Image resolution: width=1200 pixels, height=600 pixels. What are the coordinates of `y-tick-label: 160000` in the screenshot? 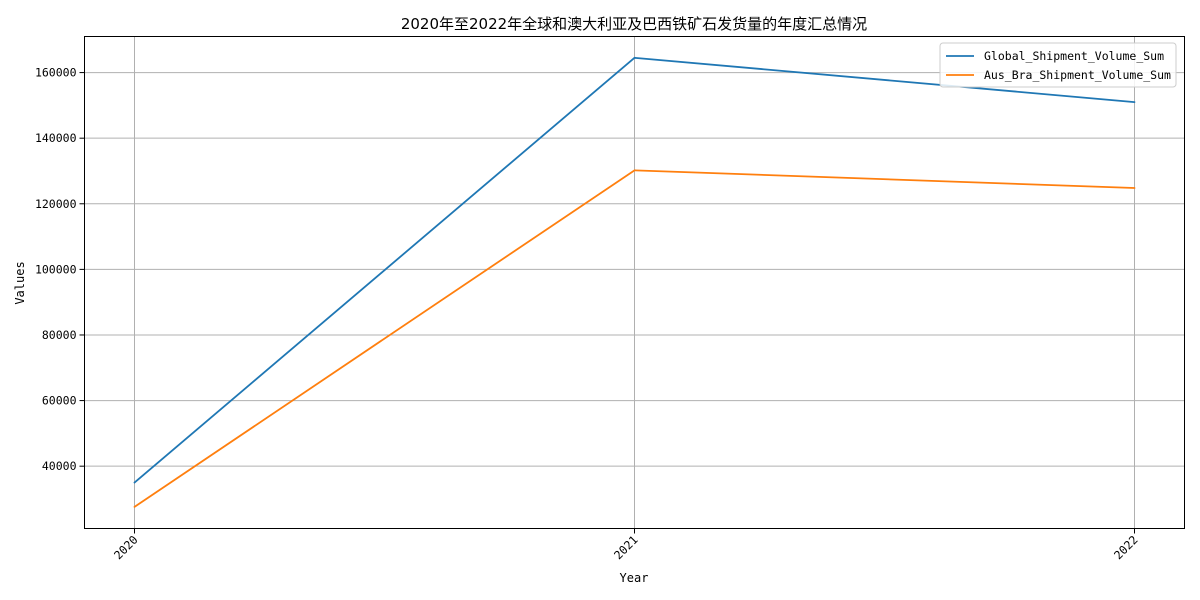 It's located at (56, 73).